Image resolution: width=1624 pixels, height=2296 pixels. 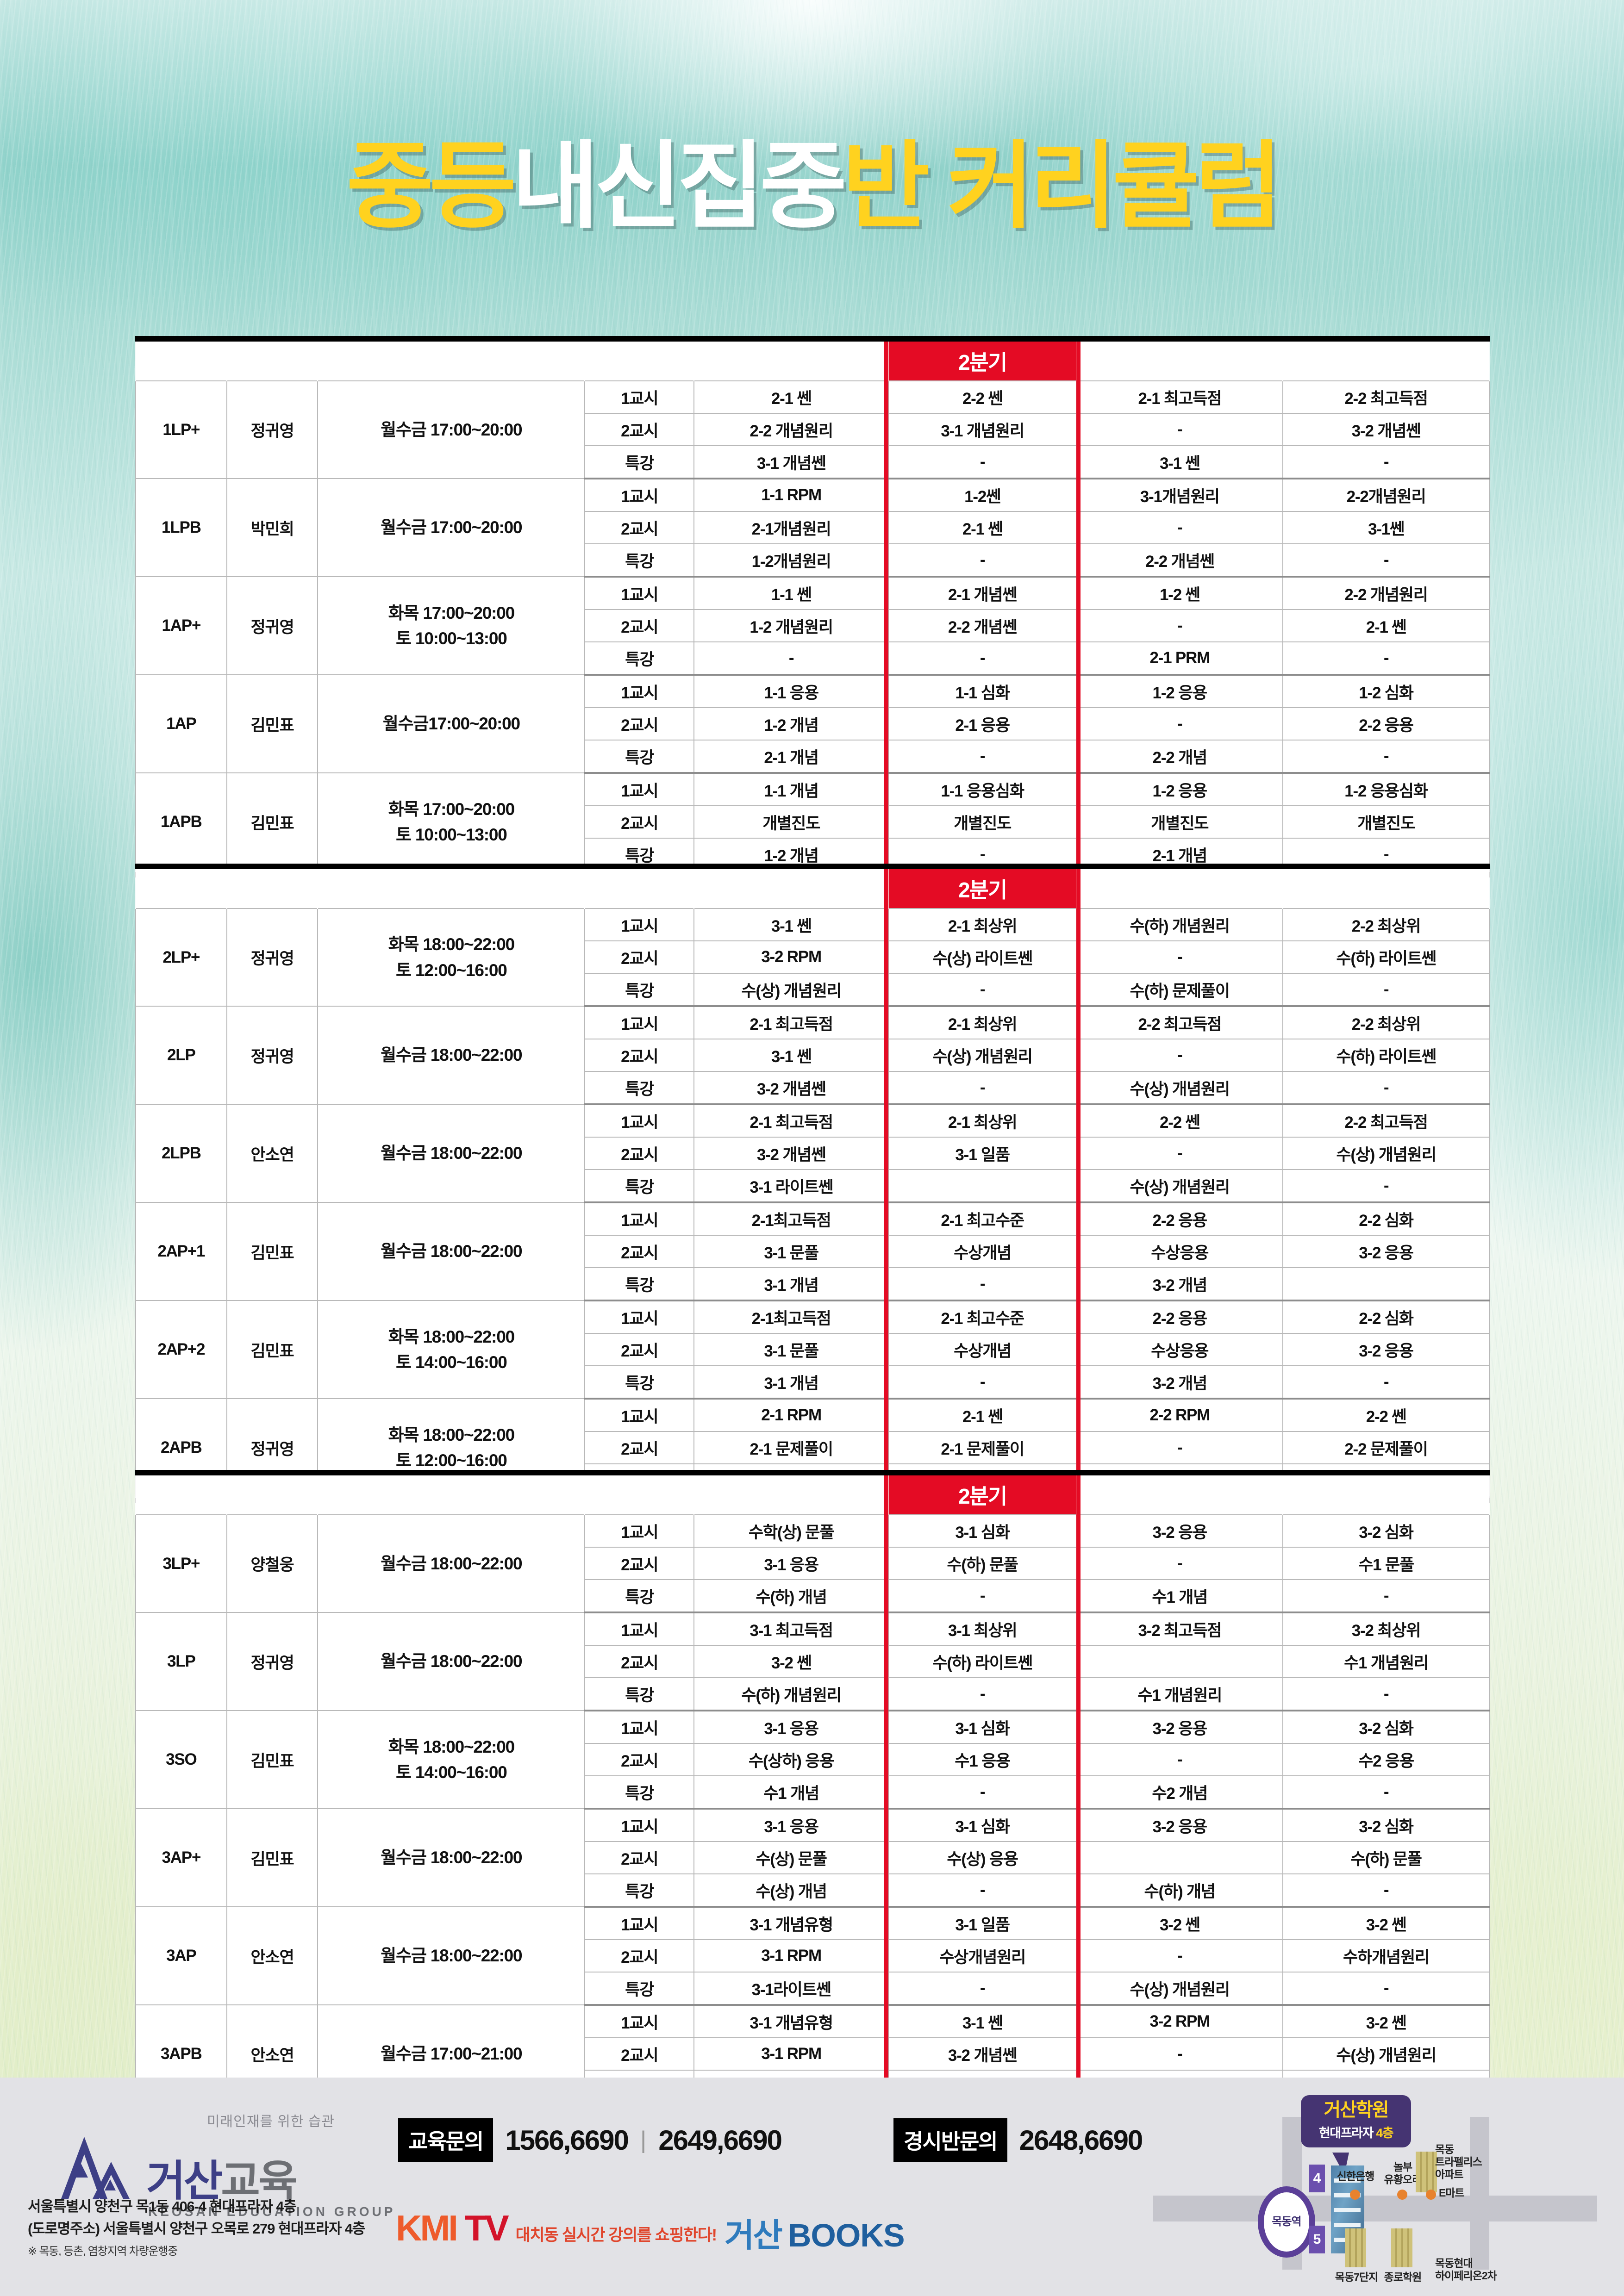 What do you see at coordinates (431, 186) in the screenshot?
I see `title-part-1: 중등` at bounding box center [431, 186].